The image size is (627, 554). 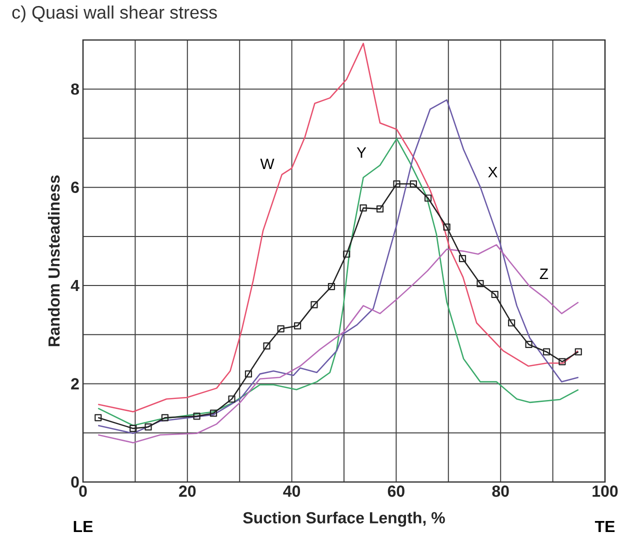 I want to click on chart-title: c) Quasi wall shear stress, so click(x=114, y=14).